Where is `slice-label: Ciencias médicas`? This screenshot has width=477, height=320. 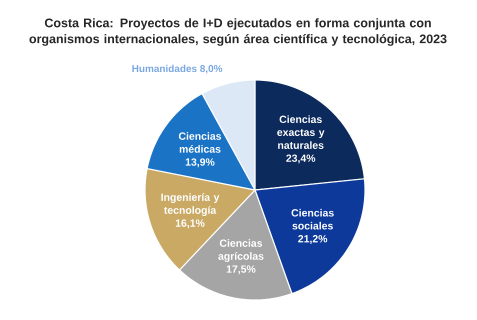 slice-label: Ciencias médicas is located at coordinates (200, 142).